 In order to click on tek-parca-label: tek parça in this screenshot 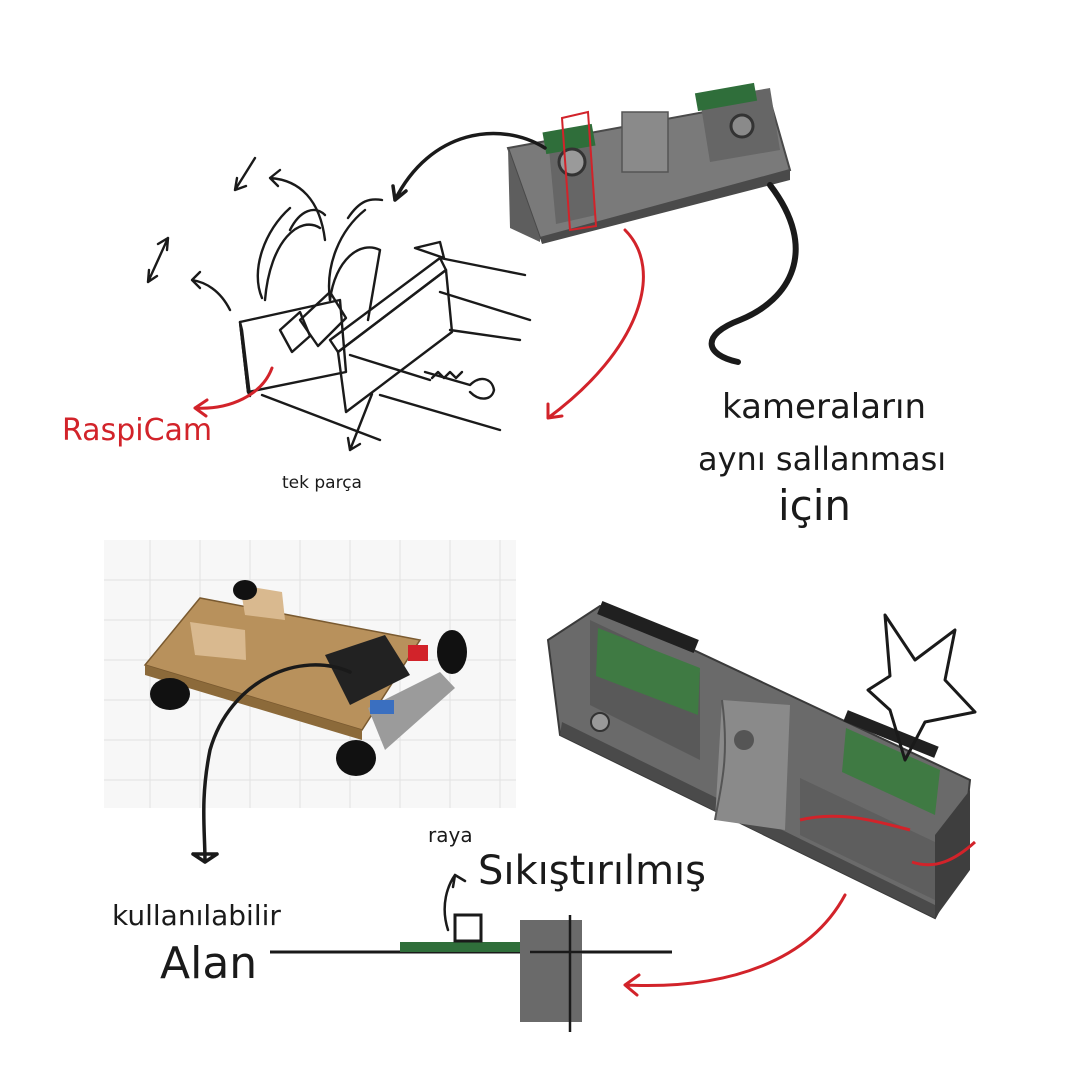, I will do `click(322, 483)`.